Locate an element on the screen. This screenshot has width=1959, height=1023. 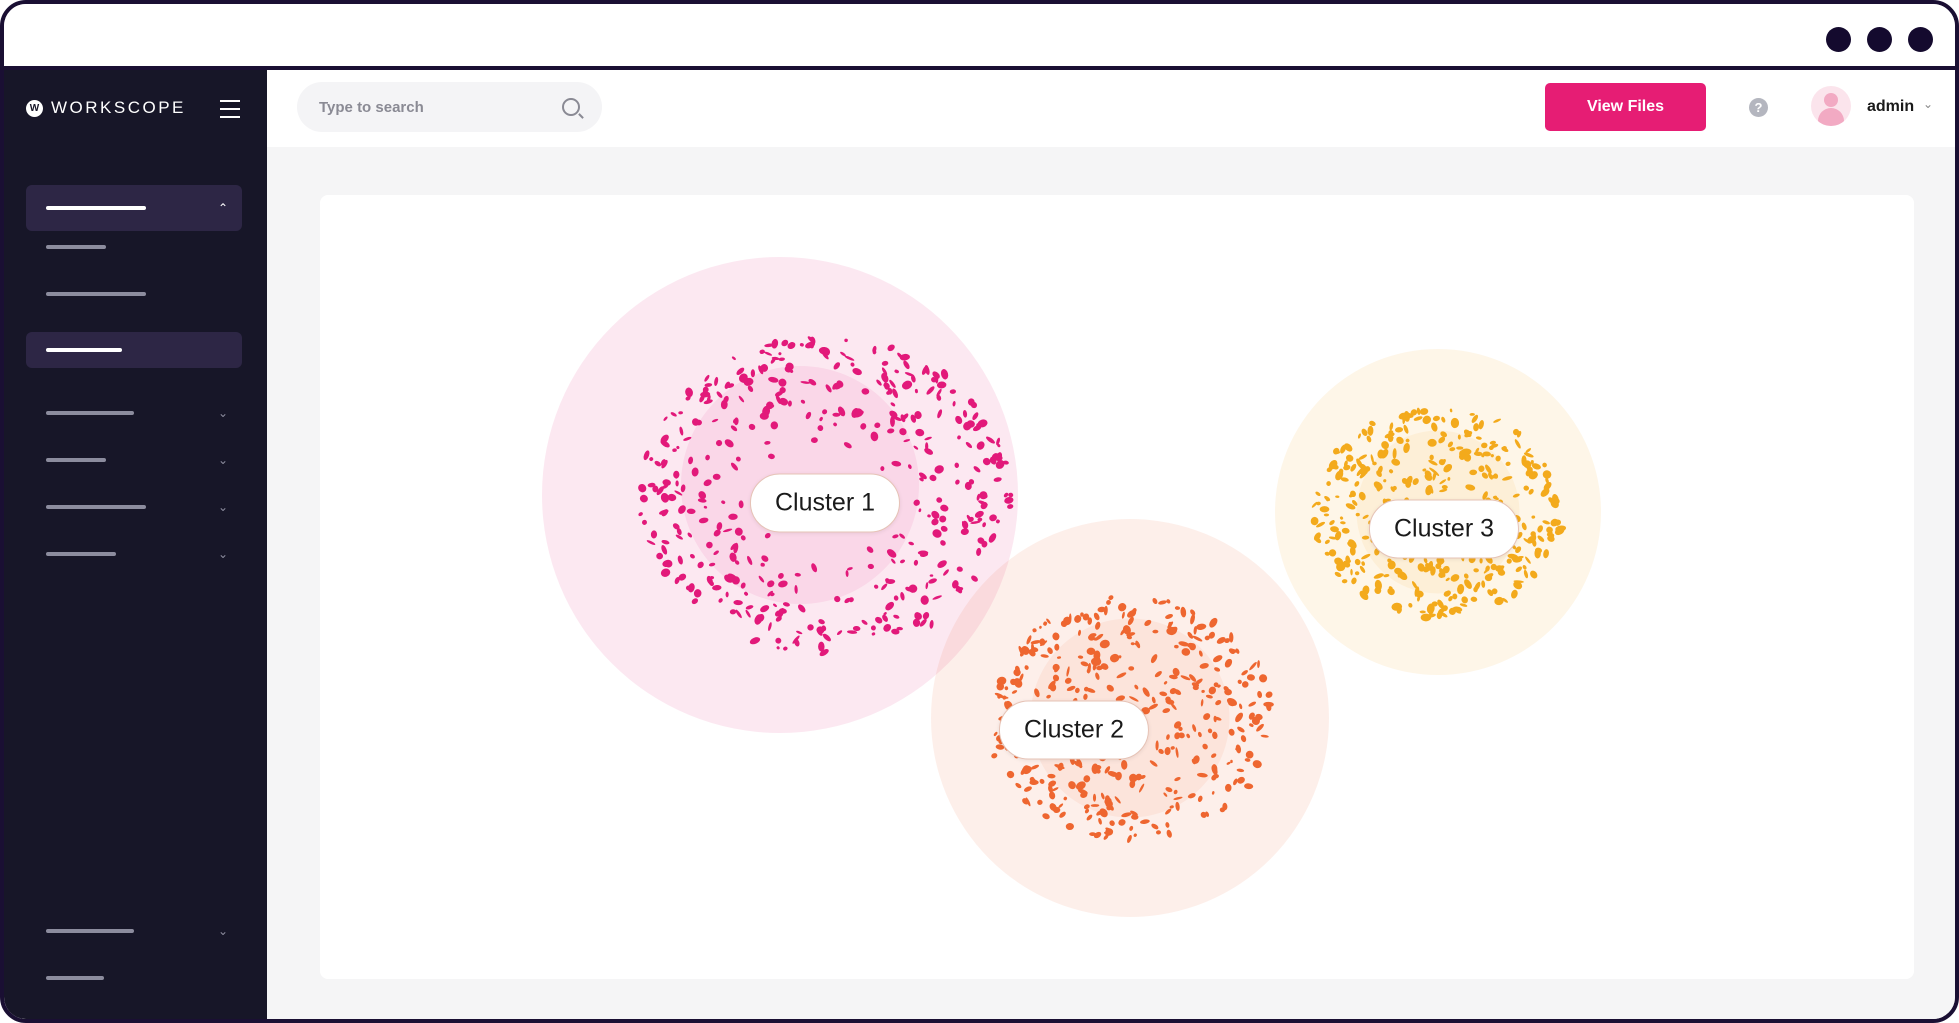
sidebar-subitem-3-active is located at coordinates (134, 350).